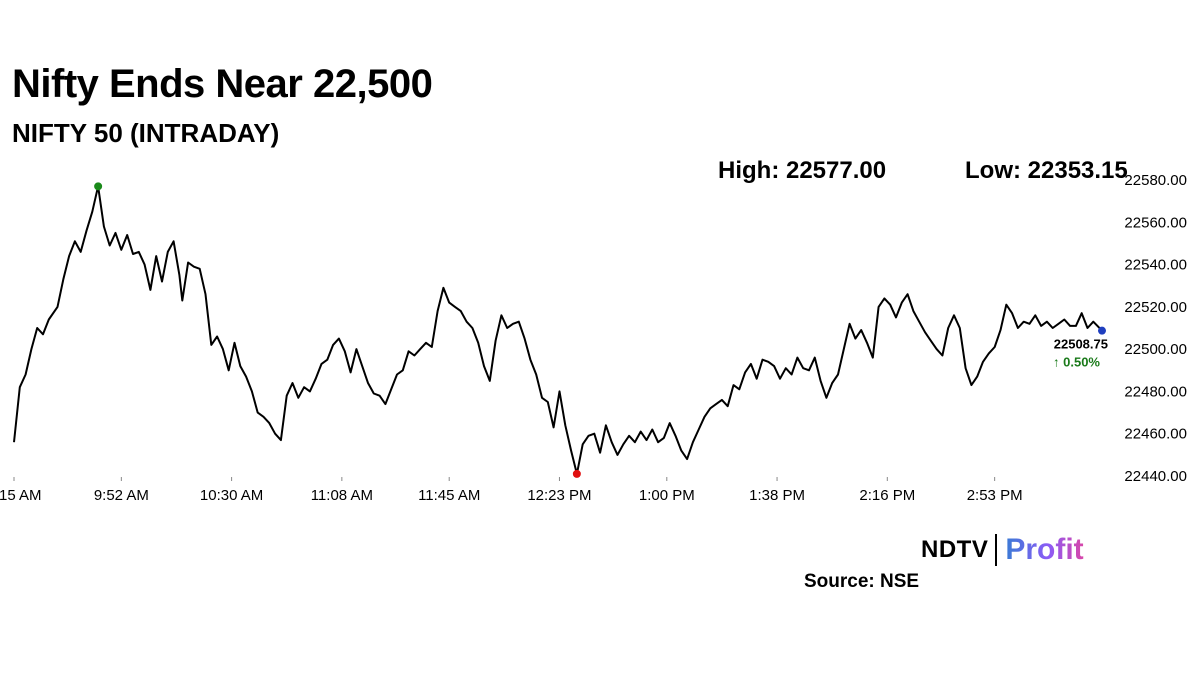 This screenshot has width=1200, height=675. What do you see at coordinates (1155, 391) in the screenshot?
I see `y-tick-label: 22480.00` at bounding box center [1155, 391].